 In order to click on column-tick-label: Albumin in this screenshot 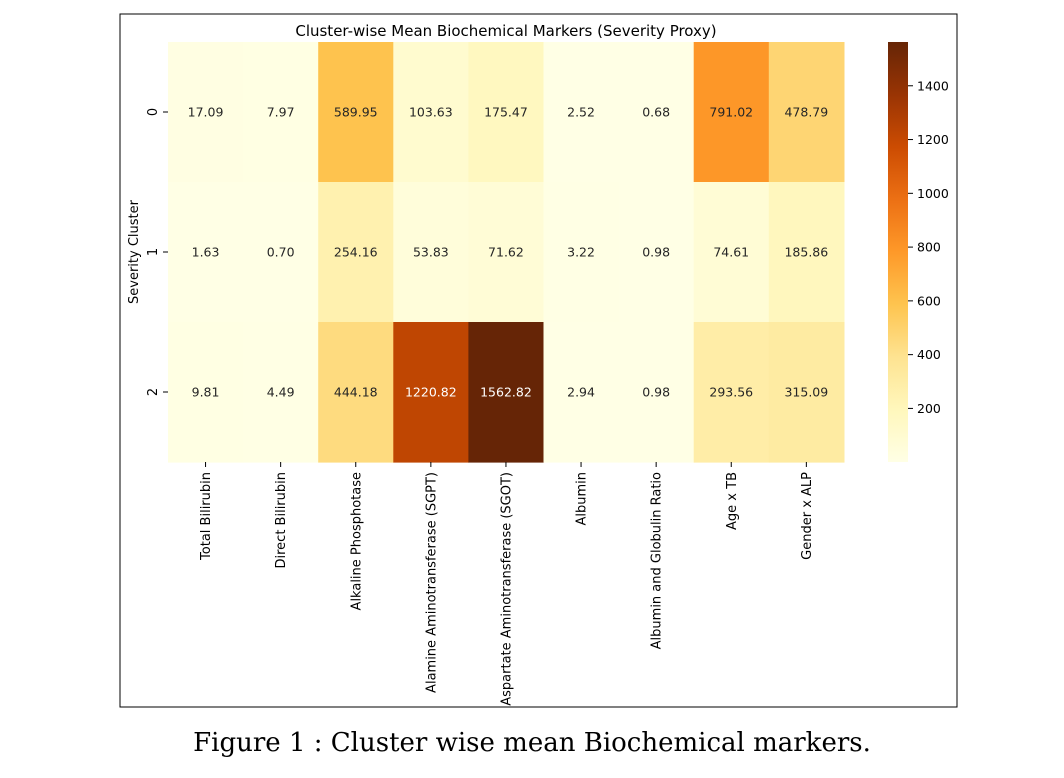, I will do `click(582, 499)`.